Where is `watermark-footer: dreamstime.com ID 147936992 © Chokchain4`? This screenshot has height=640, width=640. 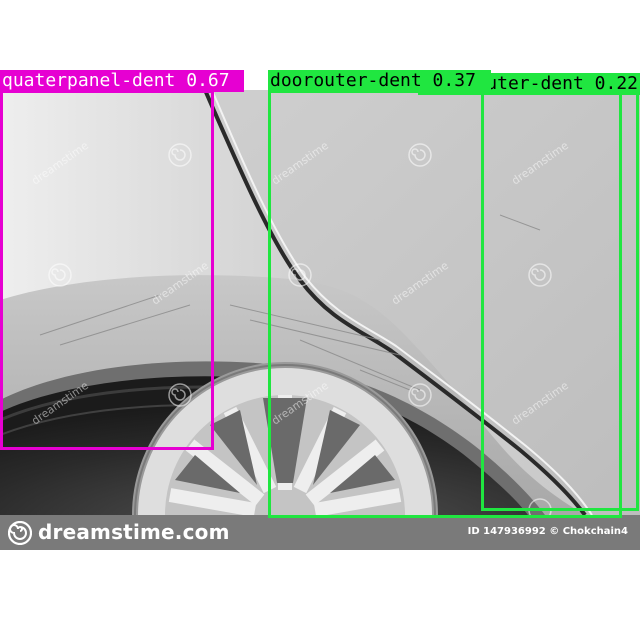 watermark-footer: dreamstime.com ID 147936992 © Chokchain4 is located at coordinates (320, 532).